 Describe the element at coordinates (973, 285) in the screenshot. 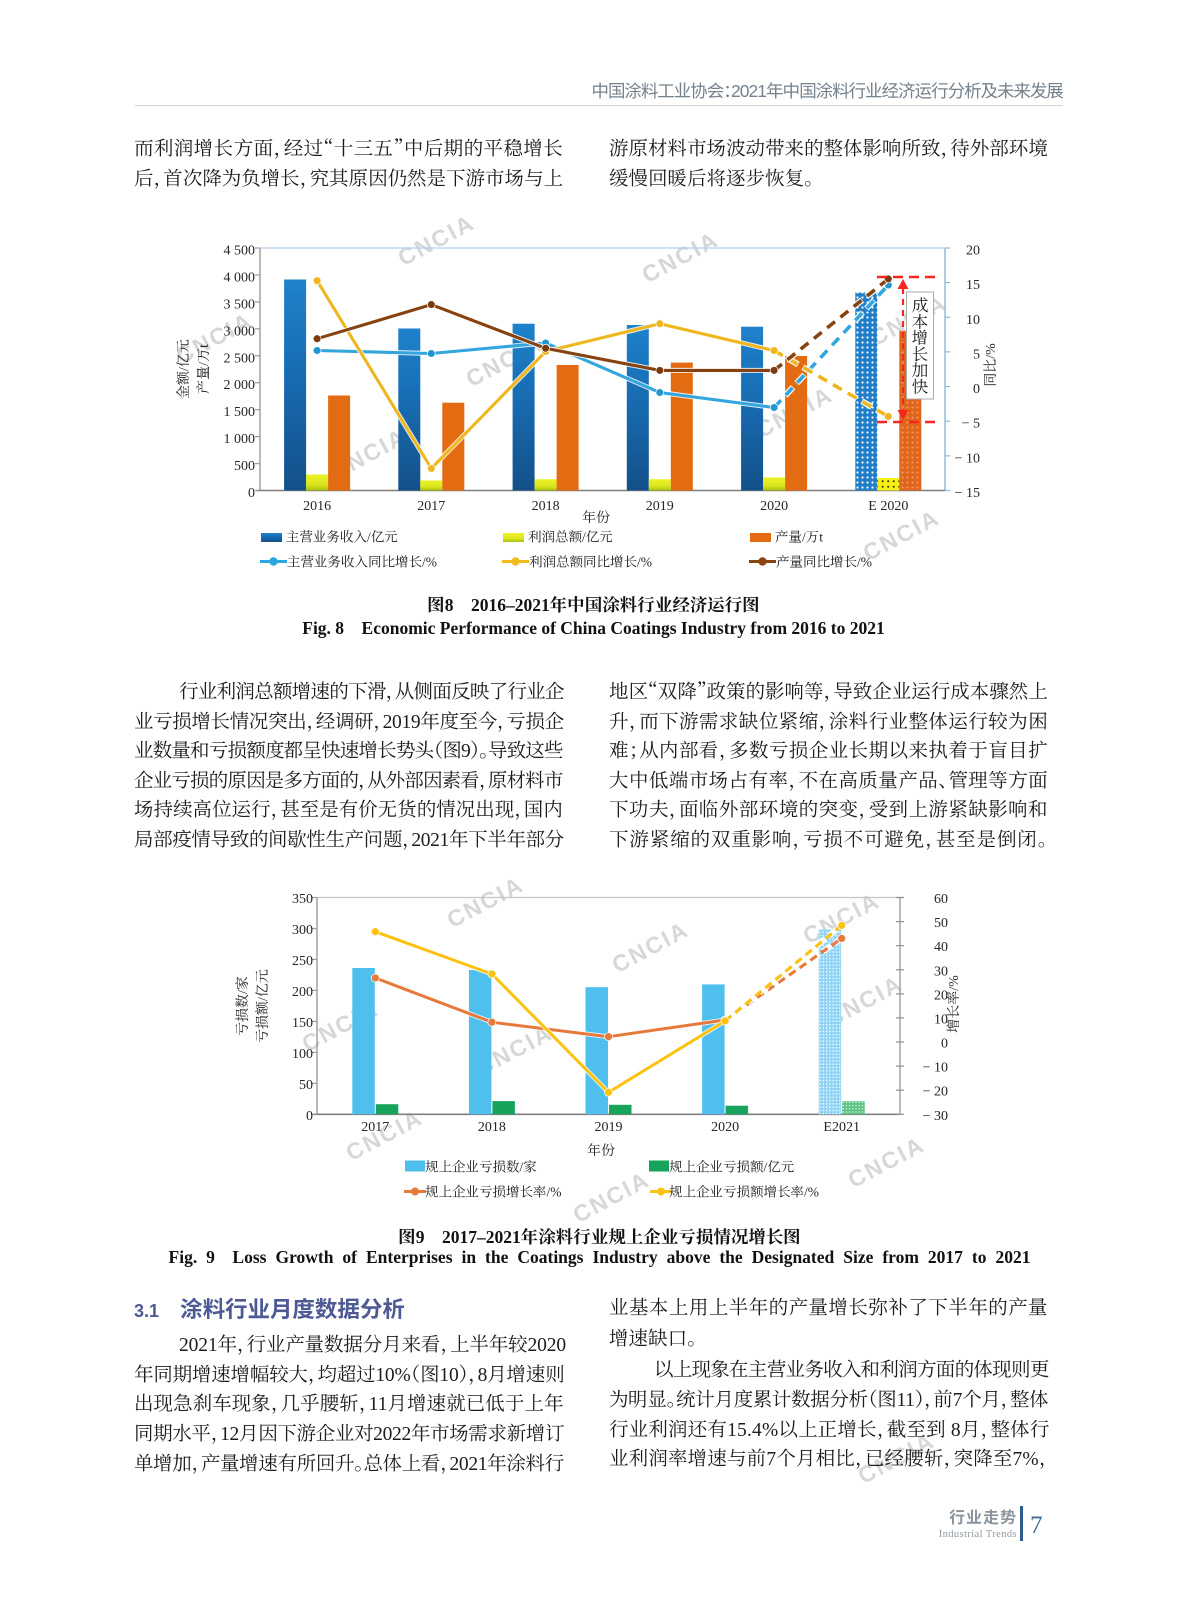

I see `svg-text: 15` at that location.